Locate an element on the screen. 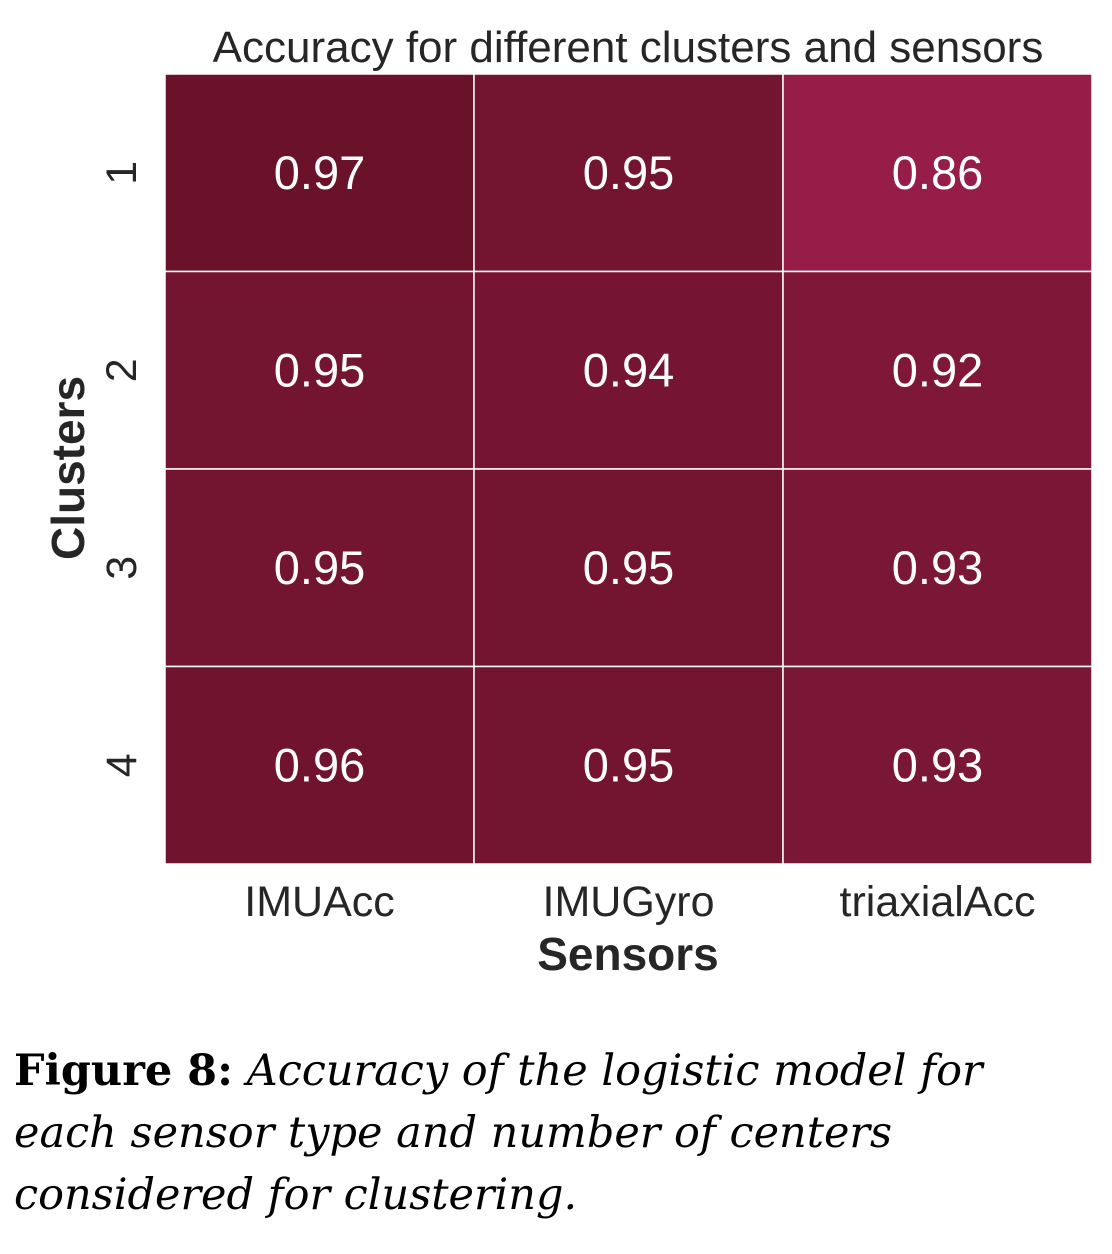 This screenshot has width=1112, height=1254. cell-value-label: 0.96 is located at coordinates (319, 764).